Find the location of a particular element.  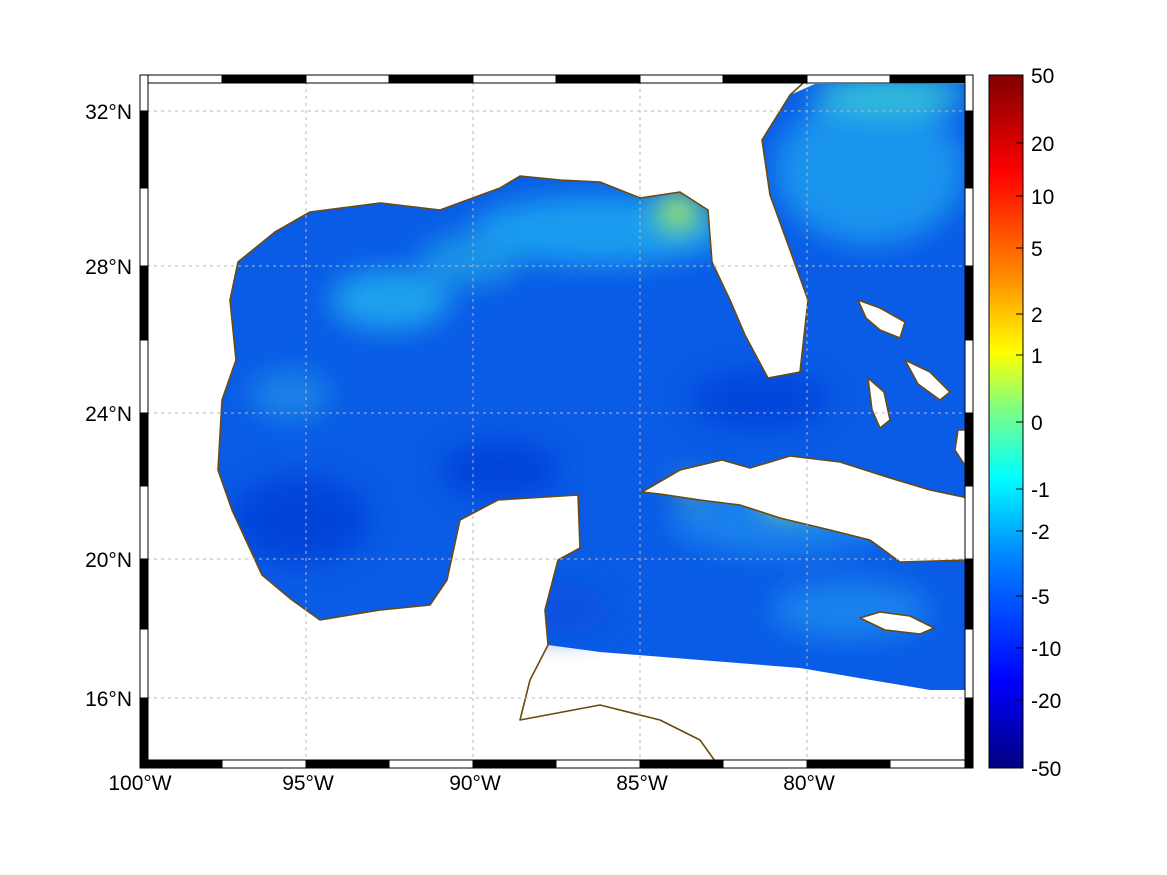

lon-label: 95°W is located at coordinates (308, 783).